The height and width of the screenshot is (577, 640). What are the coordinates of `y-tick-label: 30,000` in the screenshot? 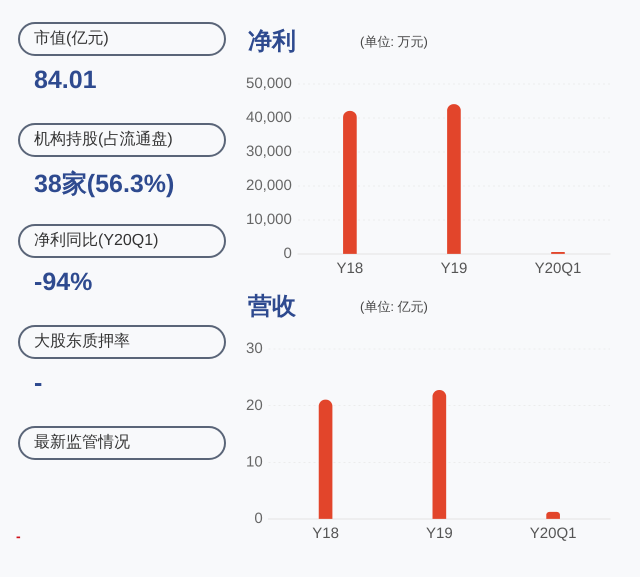 It's located at (269, 151).